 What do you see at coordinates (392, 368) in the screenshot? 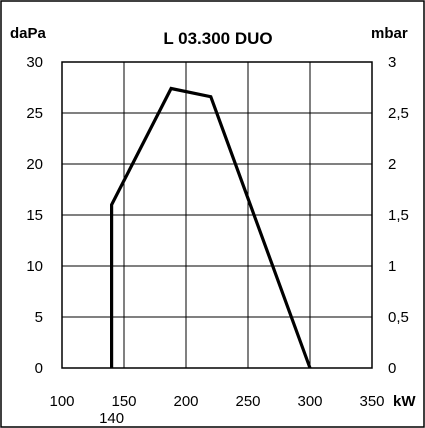
I see `y-right-tick-label-0: 0` at bounding box center [392, 368].